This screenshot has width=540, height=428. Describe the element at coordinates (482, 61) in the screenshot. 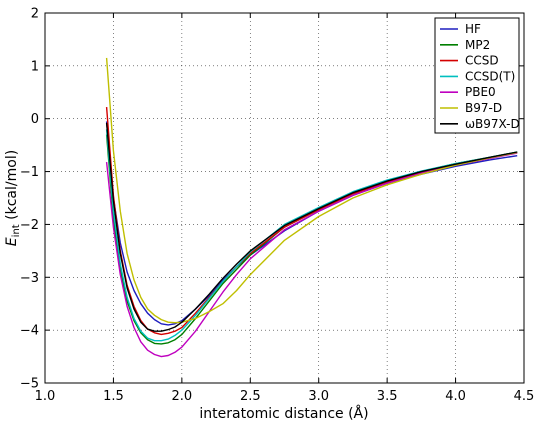

I see `legend-label: CCSD` at that location.